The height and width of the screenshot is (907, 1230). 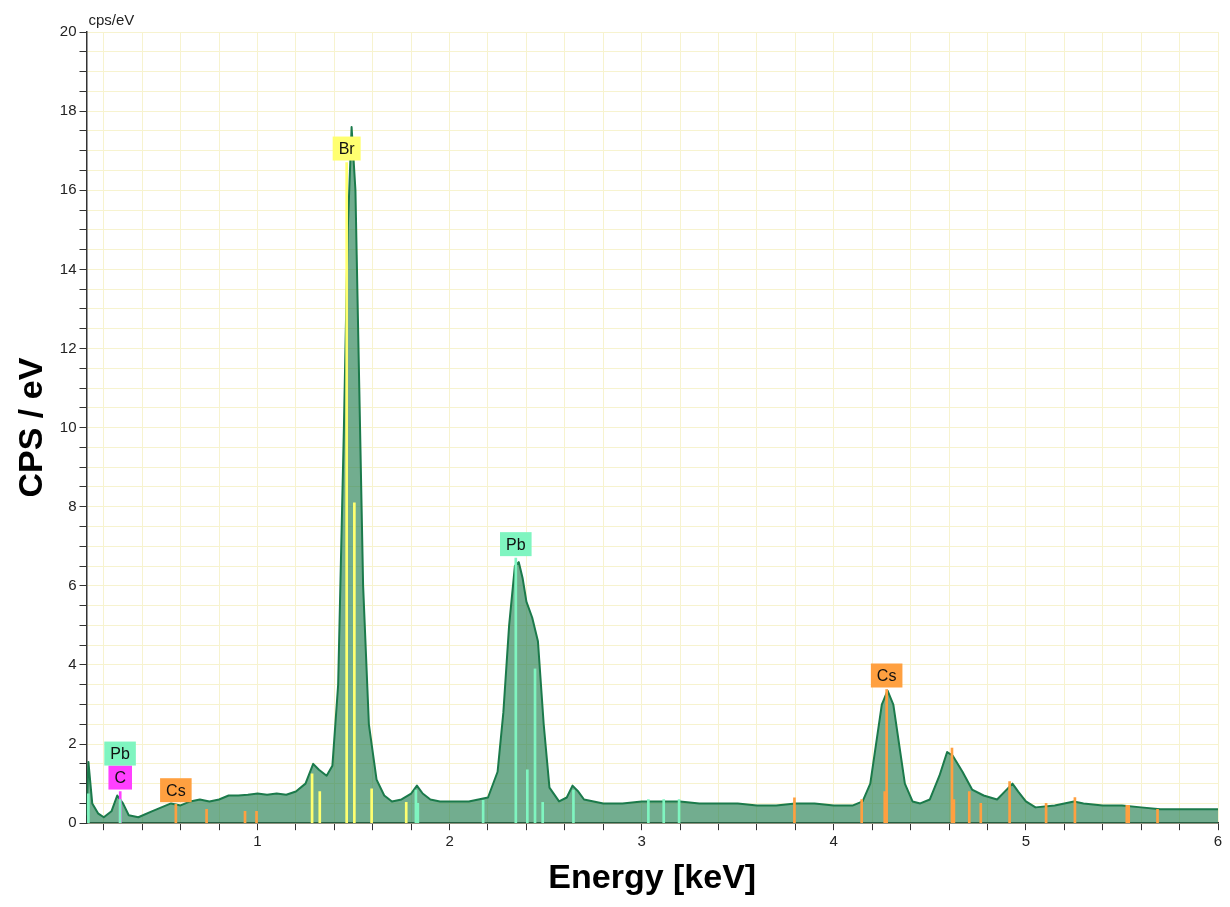 I want to click on x-tick-label: 6, so click(x=1218, y=841).